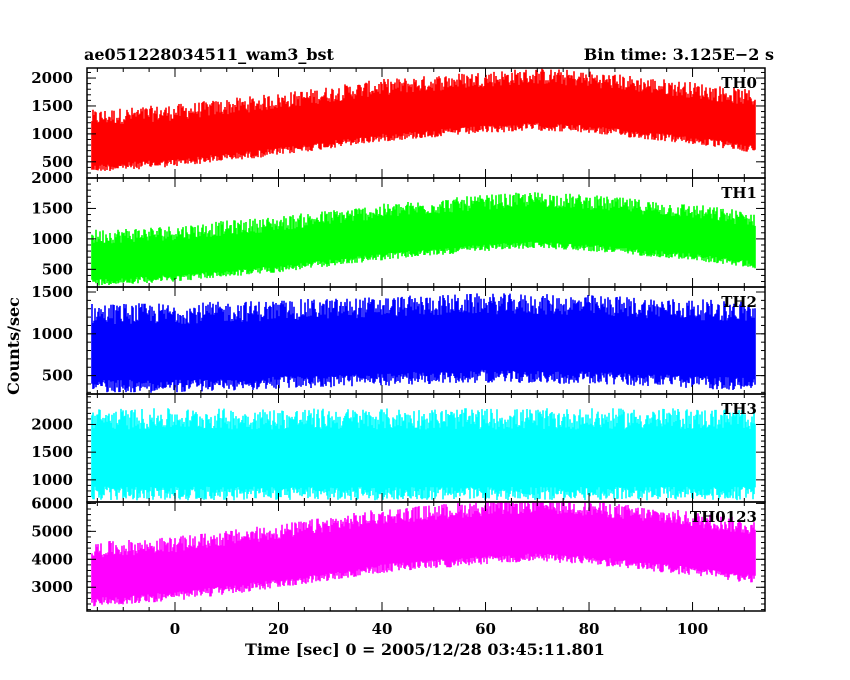 This screenshot has height=680, width=850. Describe the element at coordinates (52, 587) in the screenshot. I see `y-tick-label: 3000` at that location.